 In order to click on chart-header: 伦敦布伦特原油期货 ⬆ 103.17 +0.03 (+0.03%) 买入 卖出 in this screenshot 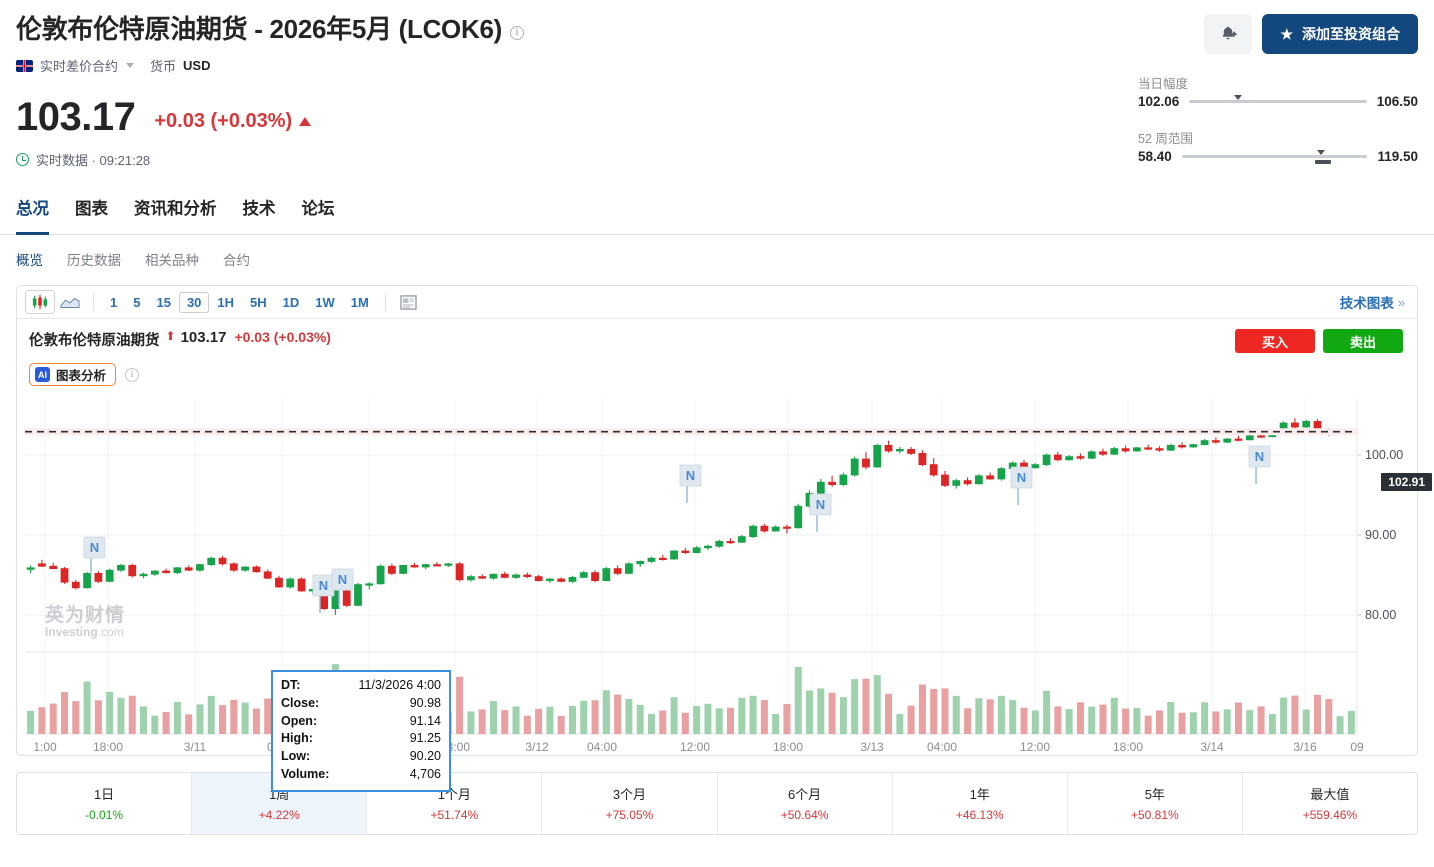, I will do `click(717, 336)`.